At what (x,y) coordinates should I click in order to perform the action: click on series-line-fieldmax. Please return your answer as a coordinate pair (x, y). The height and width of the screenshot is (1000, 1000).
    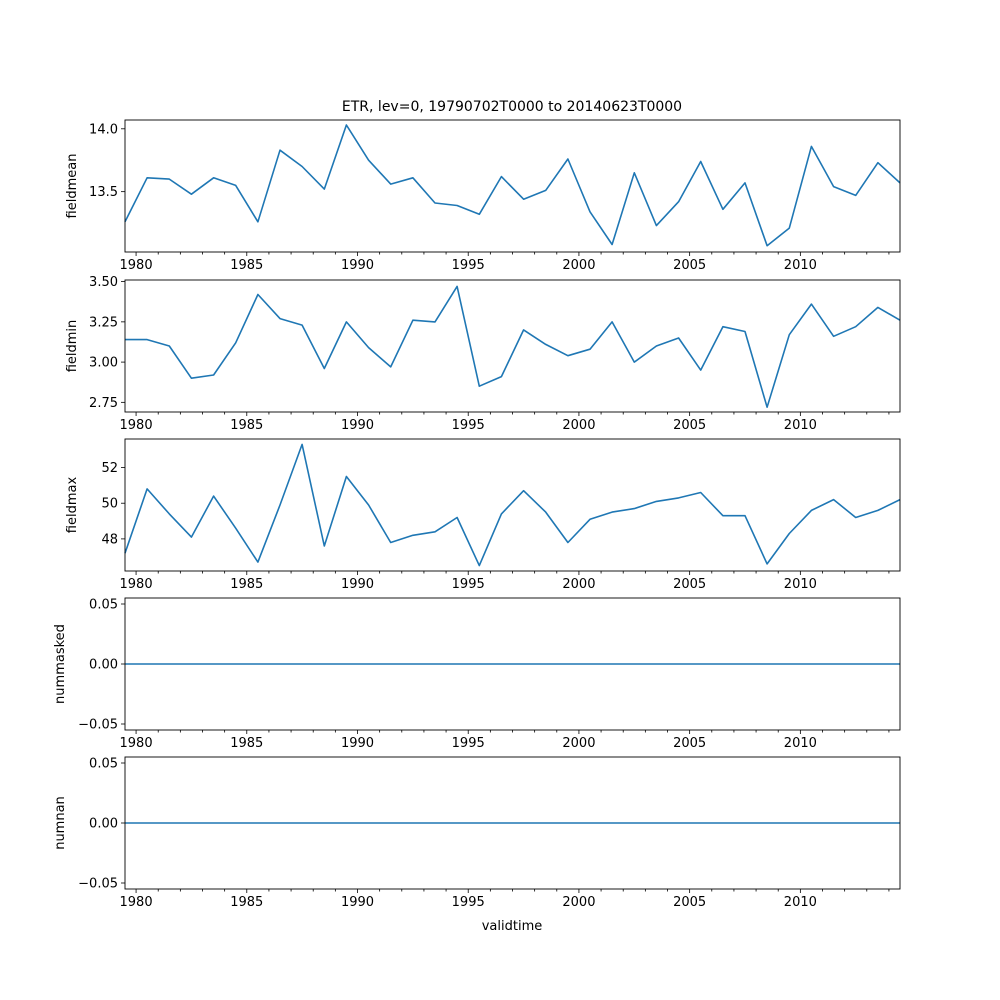
    Looking at the image, I should click on (512, 505).